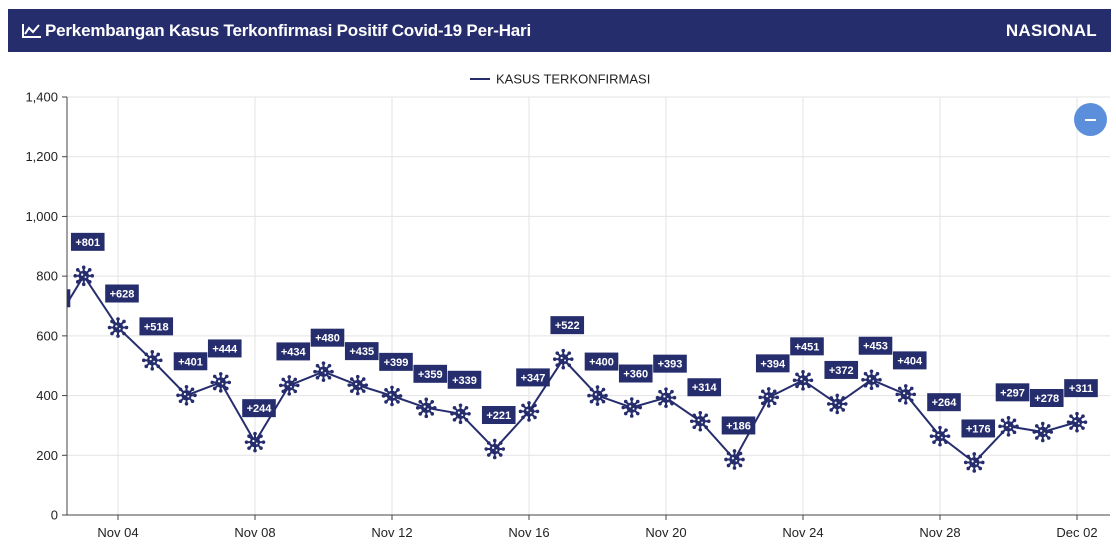  I want to click on data-label: +186, so click(738, 425).